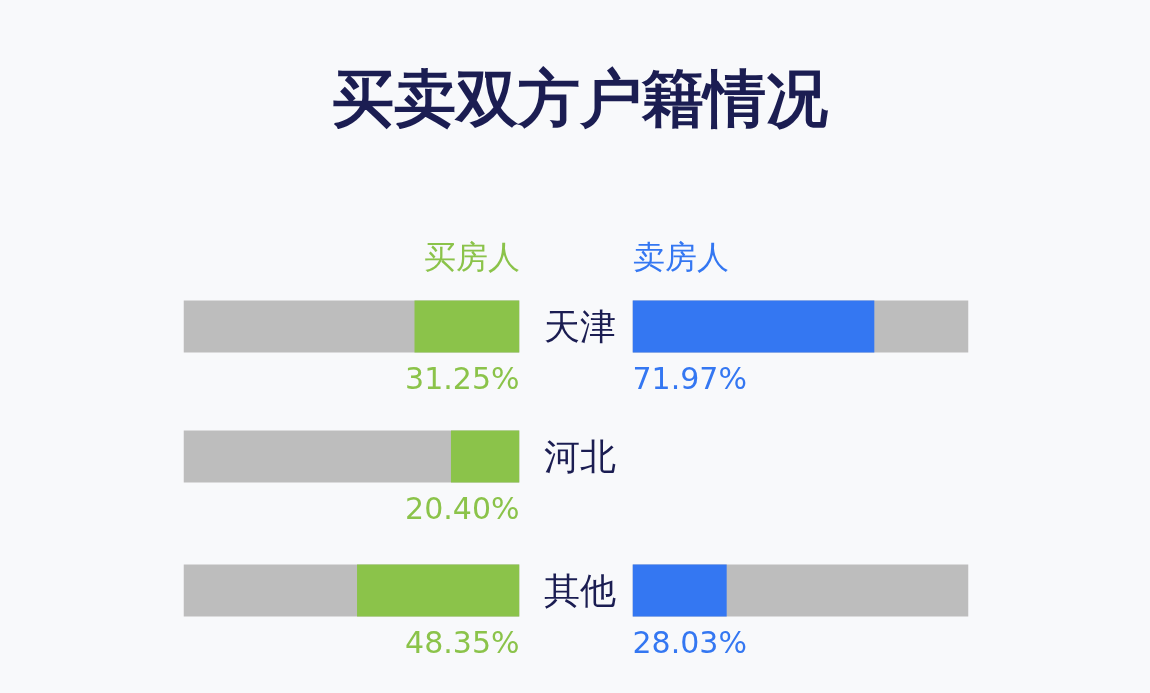 Image resolution: width=1150 pixels, height=693 pixels. I want to click on chart-title: 买卖双方户籍情况, so click(580, 99).